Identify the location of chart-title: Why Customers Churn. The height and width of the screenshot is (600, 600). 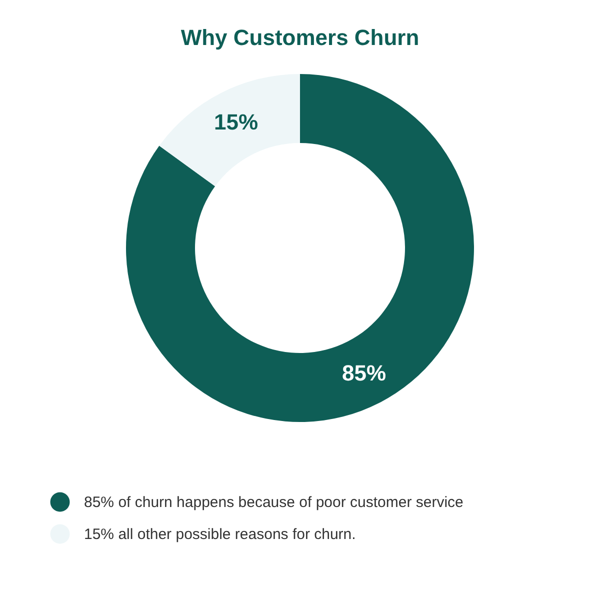
(300, 37).